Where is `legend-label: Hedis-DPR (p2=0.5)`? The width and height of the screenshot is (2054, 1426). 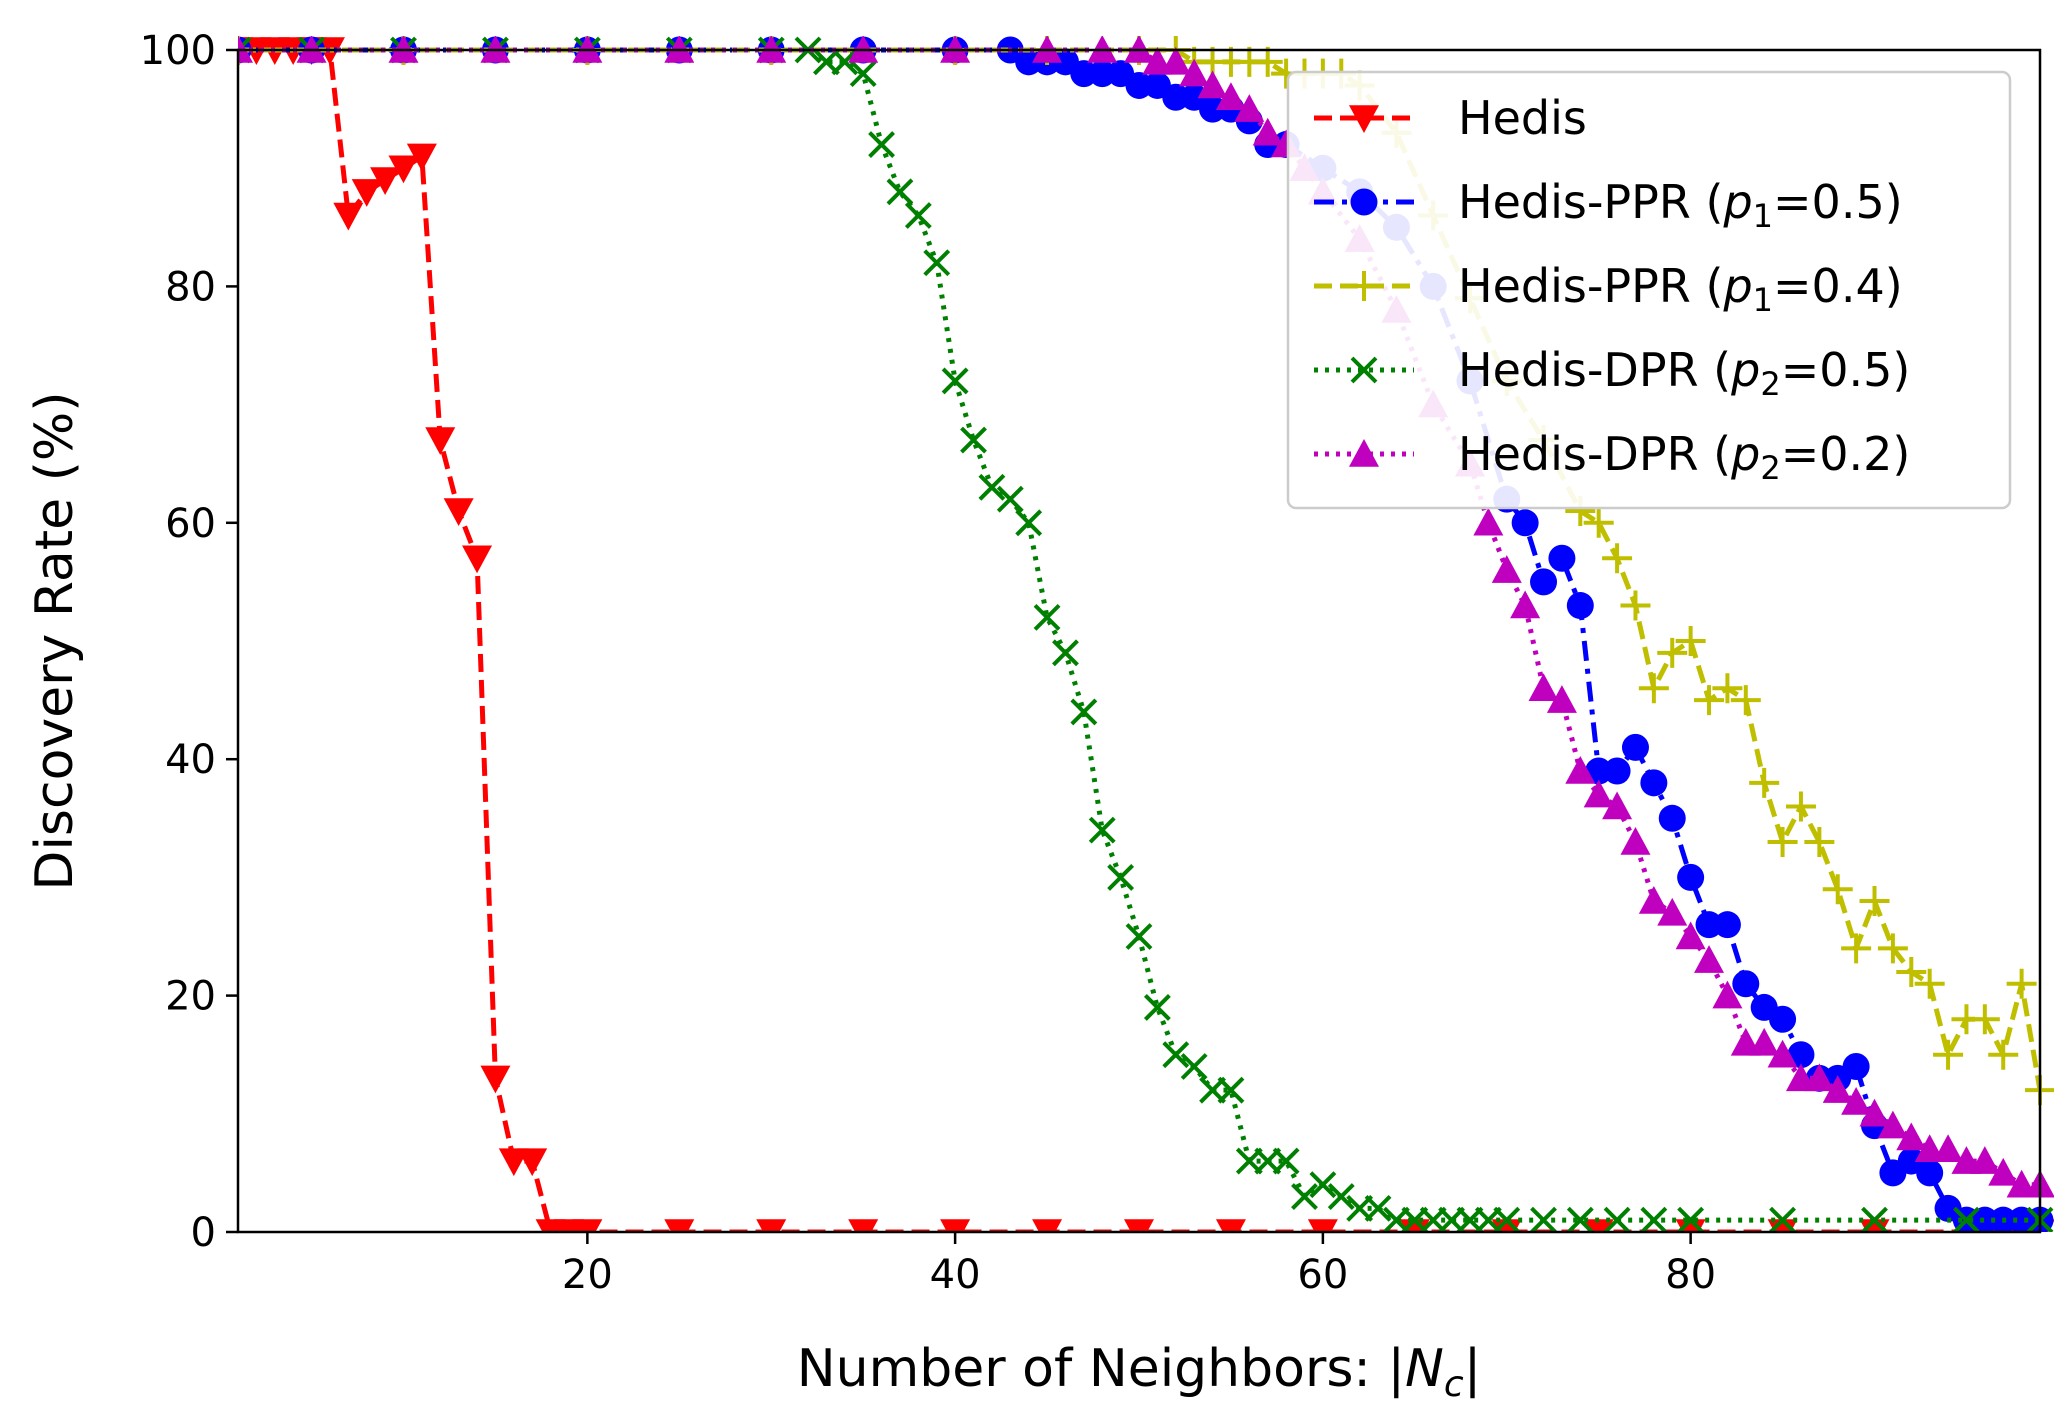 legend-label: Hedis-DPR (p2=0.5) is located at coordinates (1684, 373).